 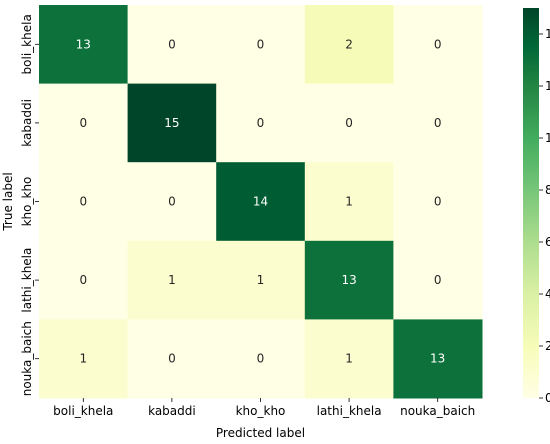 I want to click on colorbar-tick-label-4: 8, so click(x=547, y=190).